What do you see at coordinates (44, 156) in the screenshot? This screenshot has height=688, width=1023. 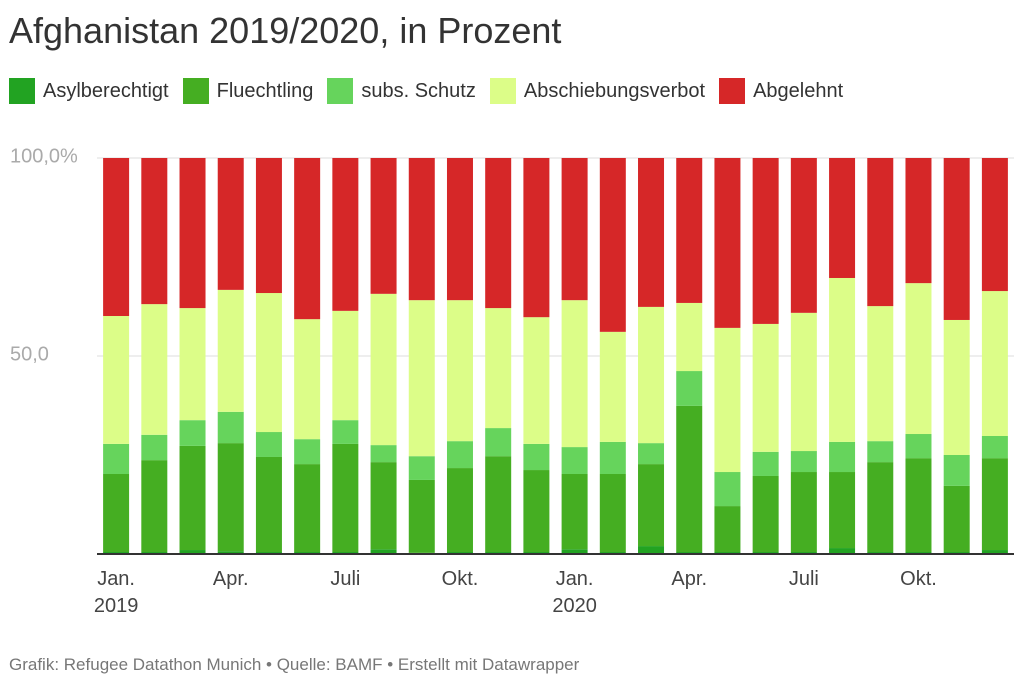 I see `y-tick-label: 100,0%` at bounding box center [44, 156].